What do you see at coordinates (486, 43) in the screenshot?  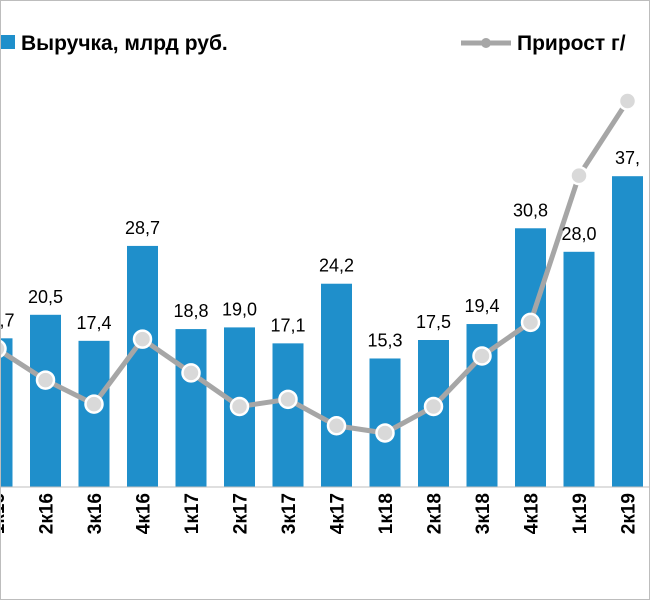 I see `legend-swatch-growth-marker` at bounding box center [486, 43].